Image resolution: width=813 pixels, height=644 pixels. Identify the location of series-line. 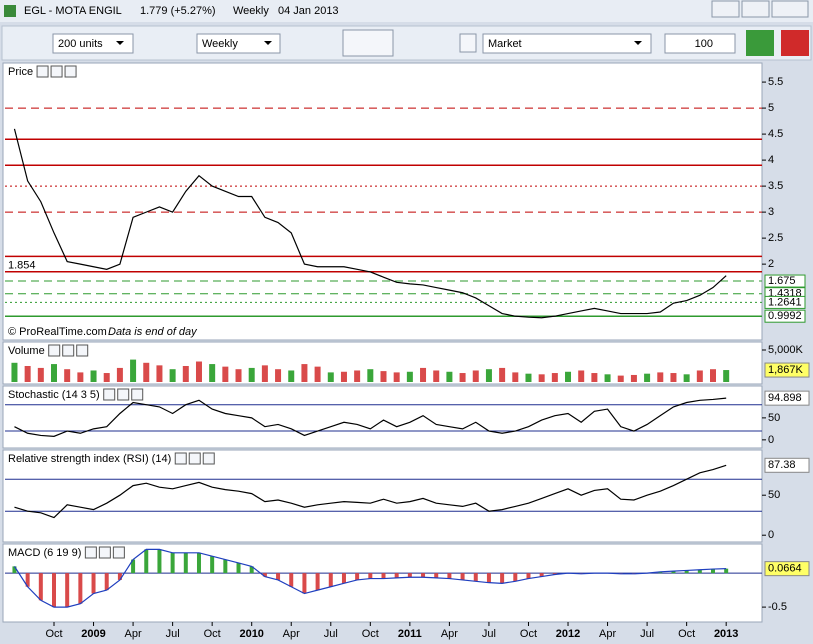
(370, 578).